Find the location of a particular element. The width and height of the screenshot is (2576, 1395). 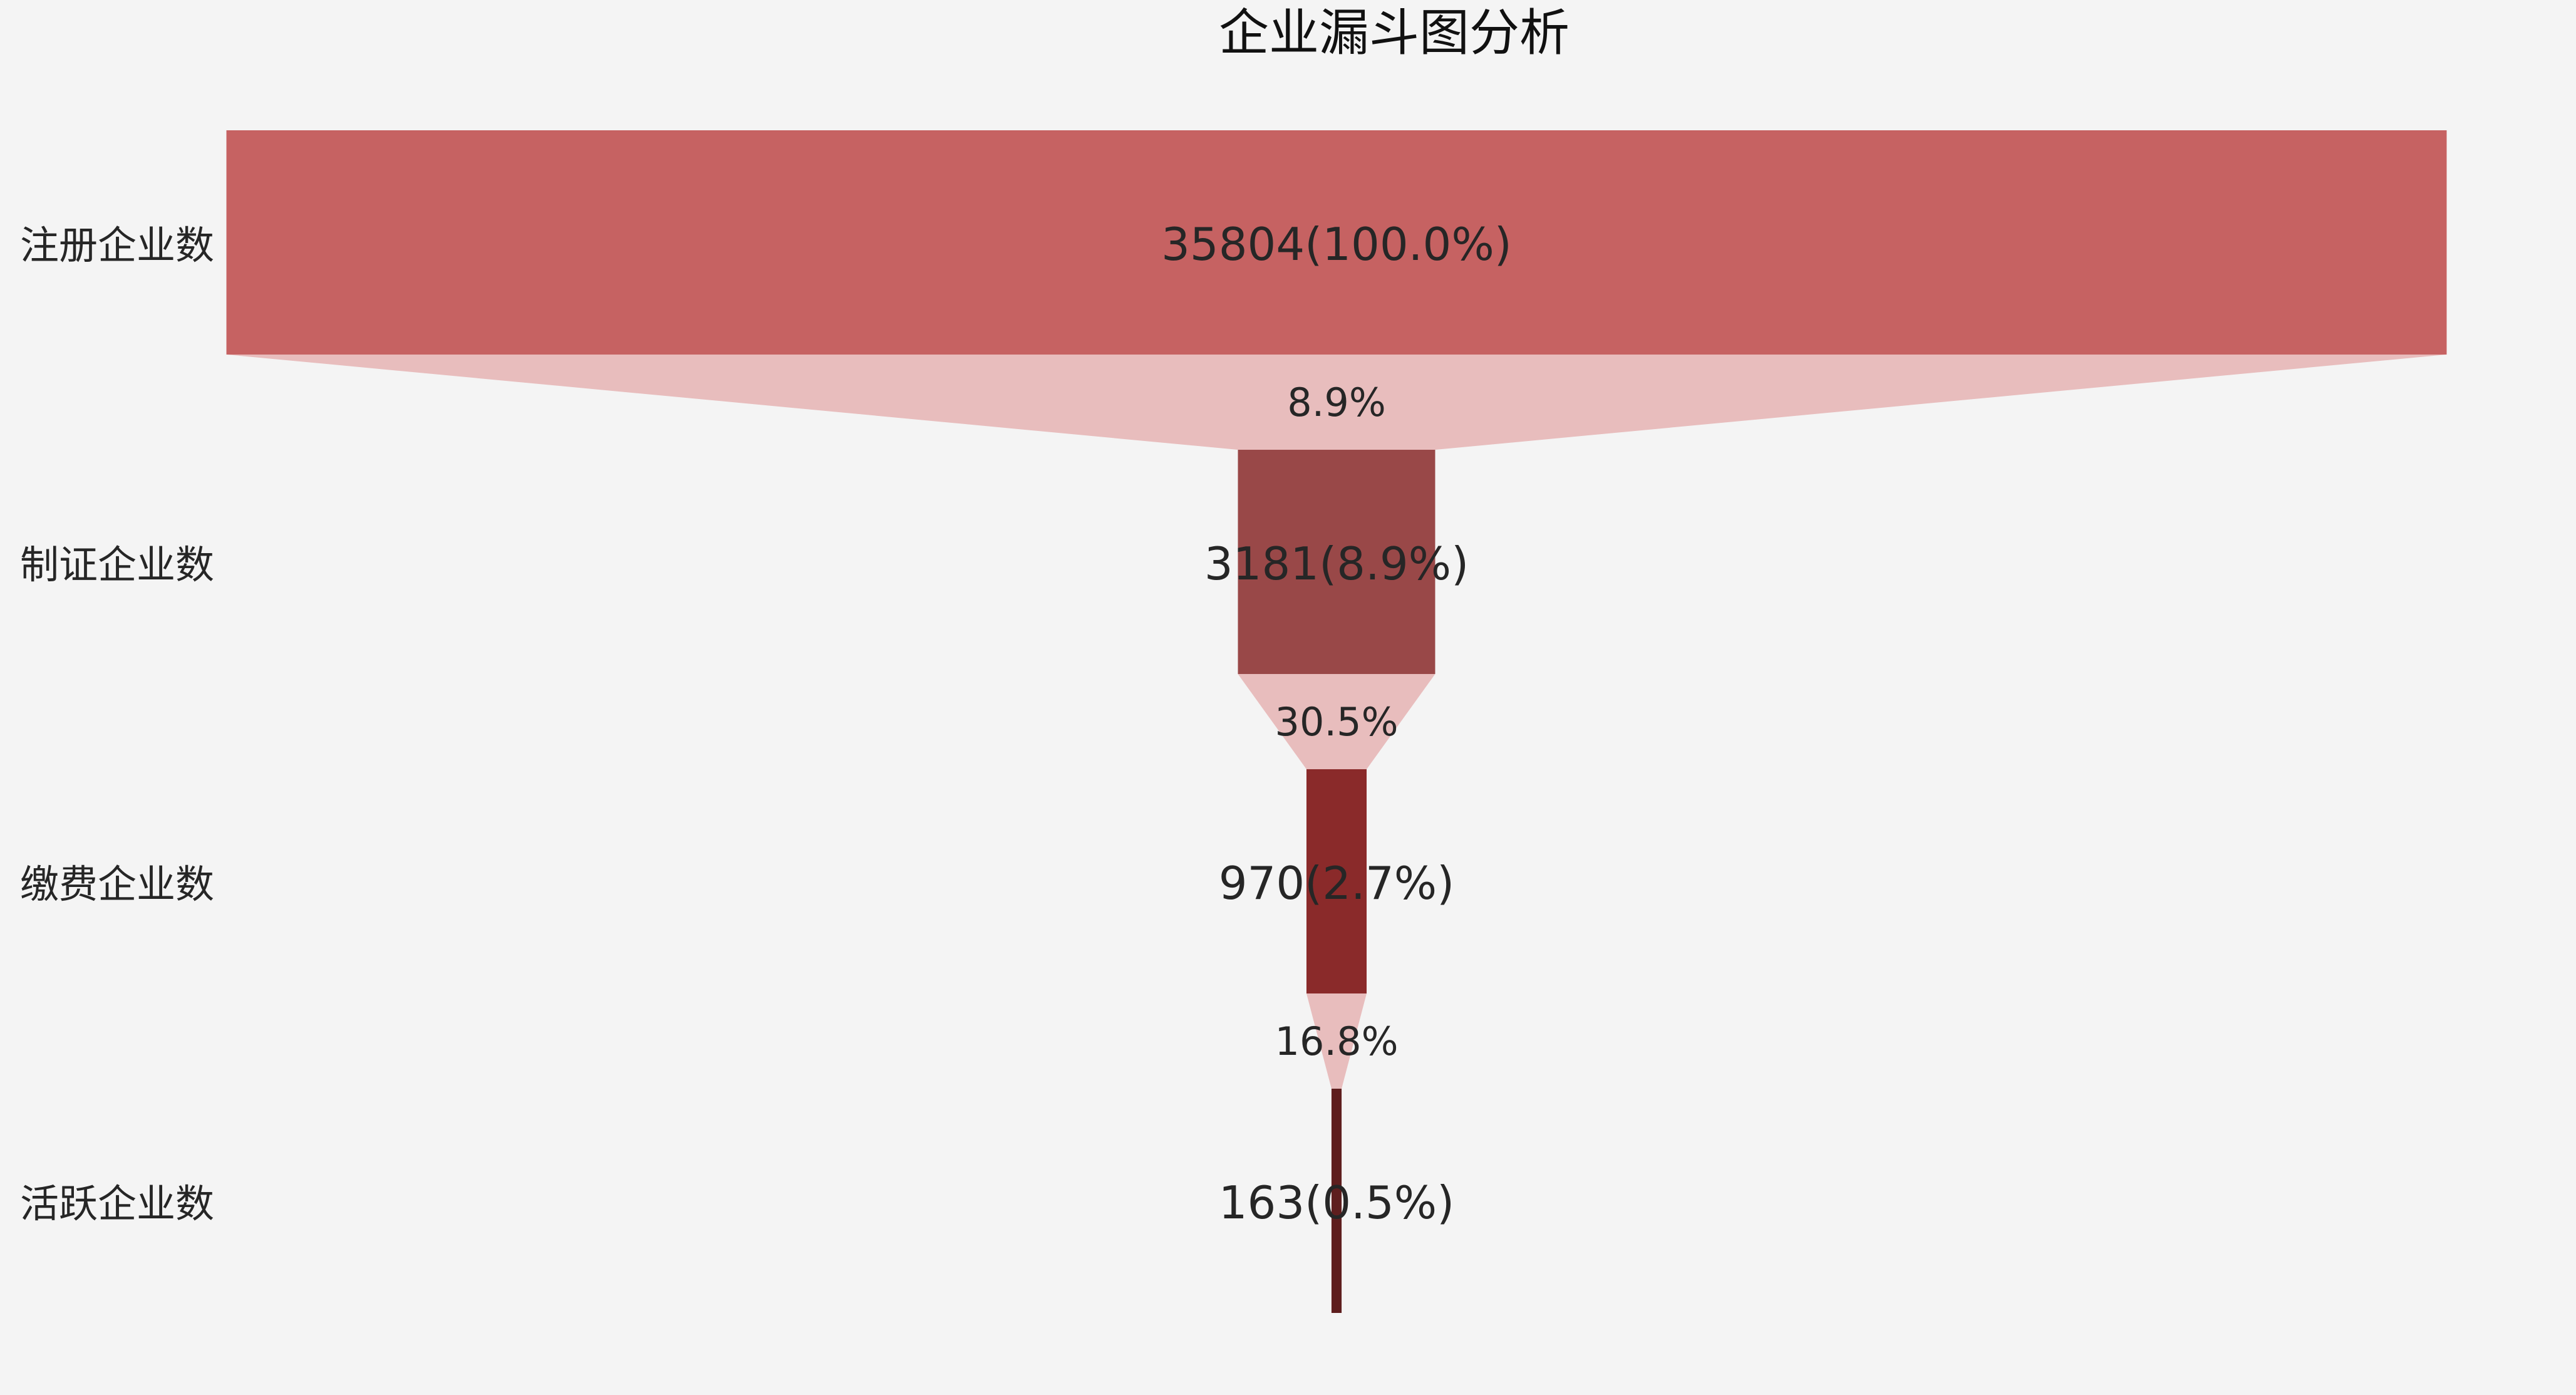

conversion-label-1: 8.9% is located at coordinates (1336, 402).